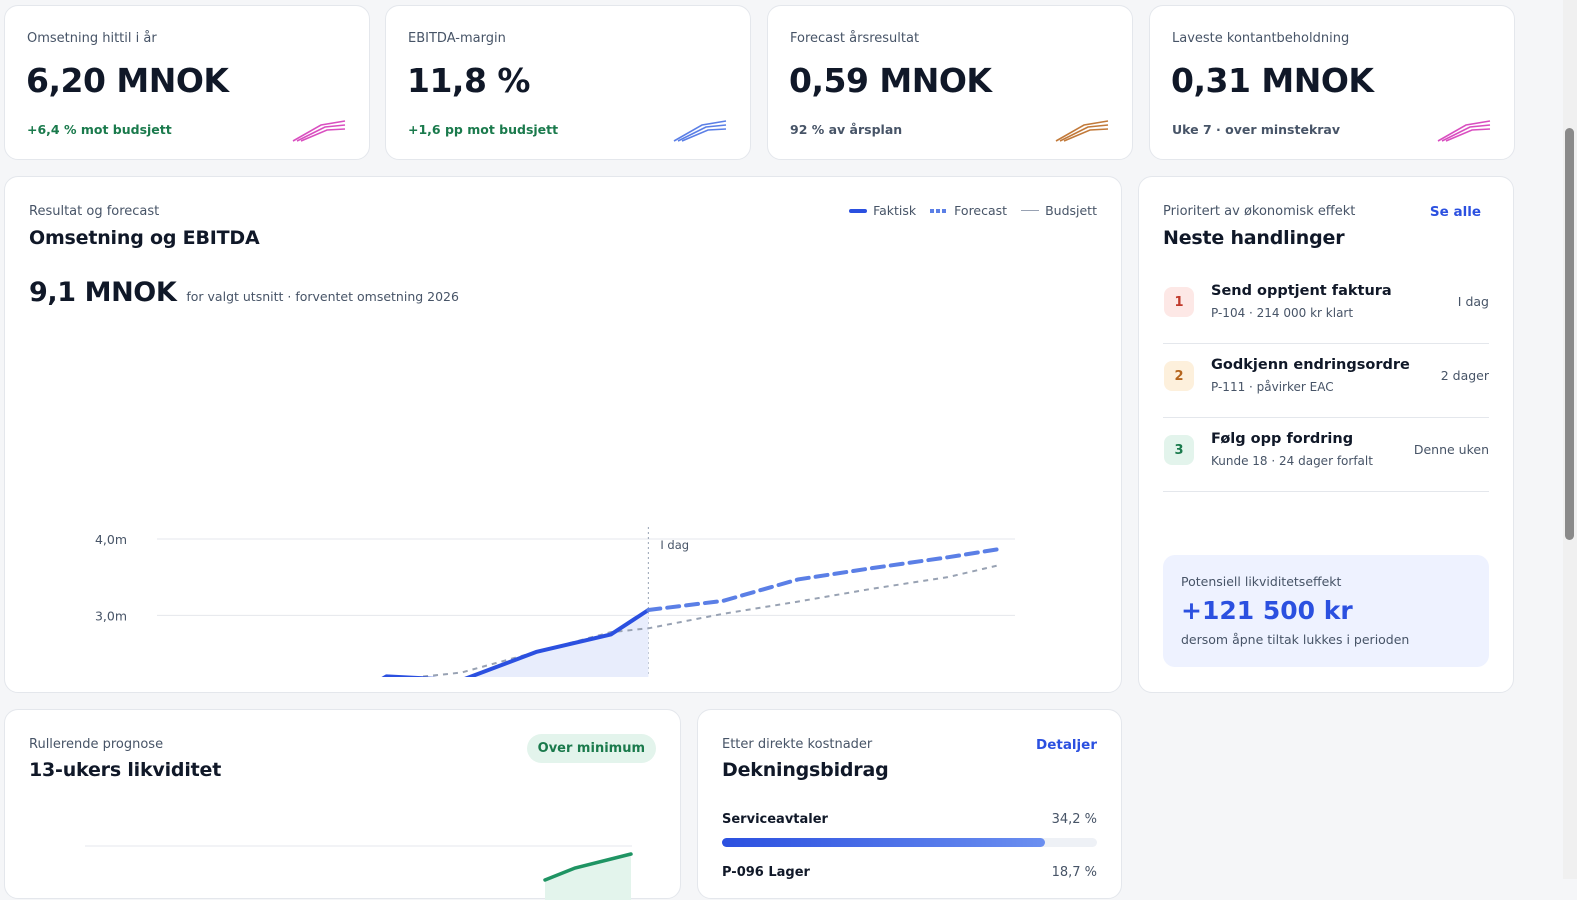 The height and width of the screenshot is (900, 1577). Describe the element at coordinates (1455, 212) in the screenshot. I see `see-all-link: Se alle` at that location.